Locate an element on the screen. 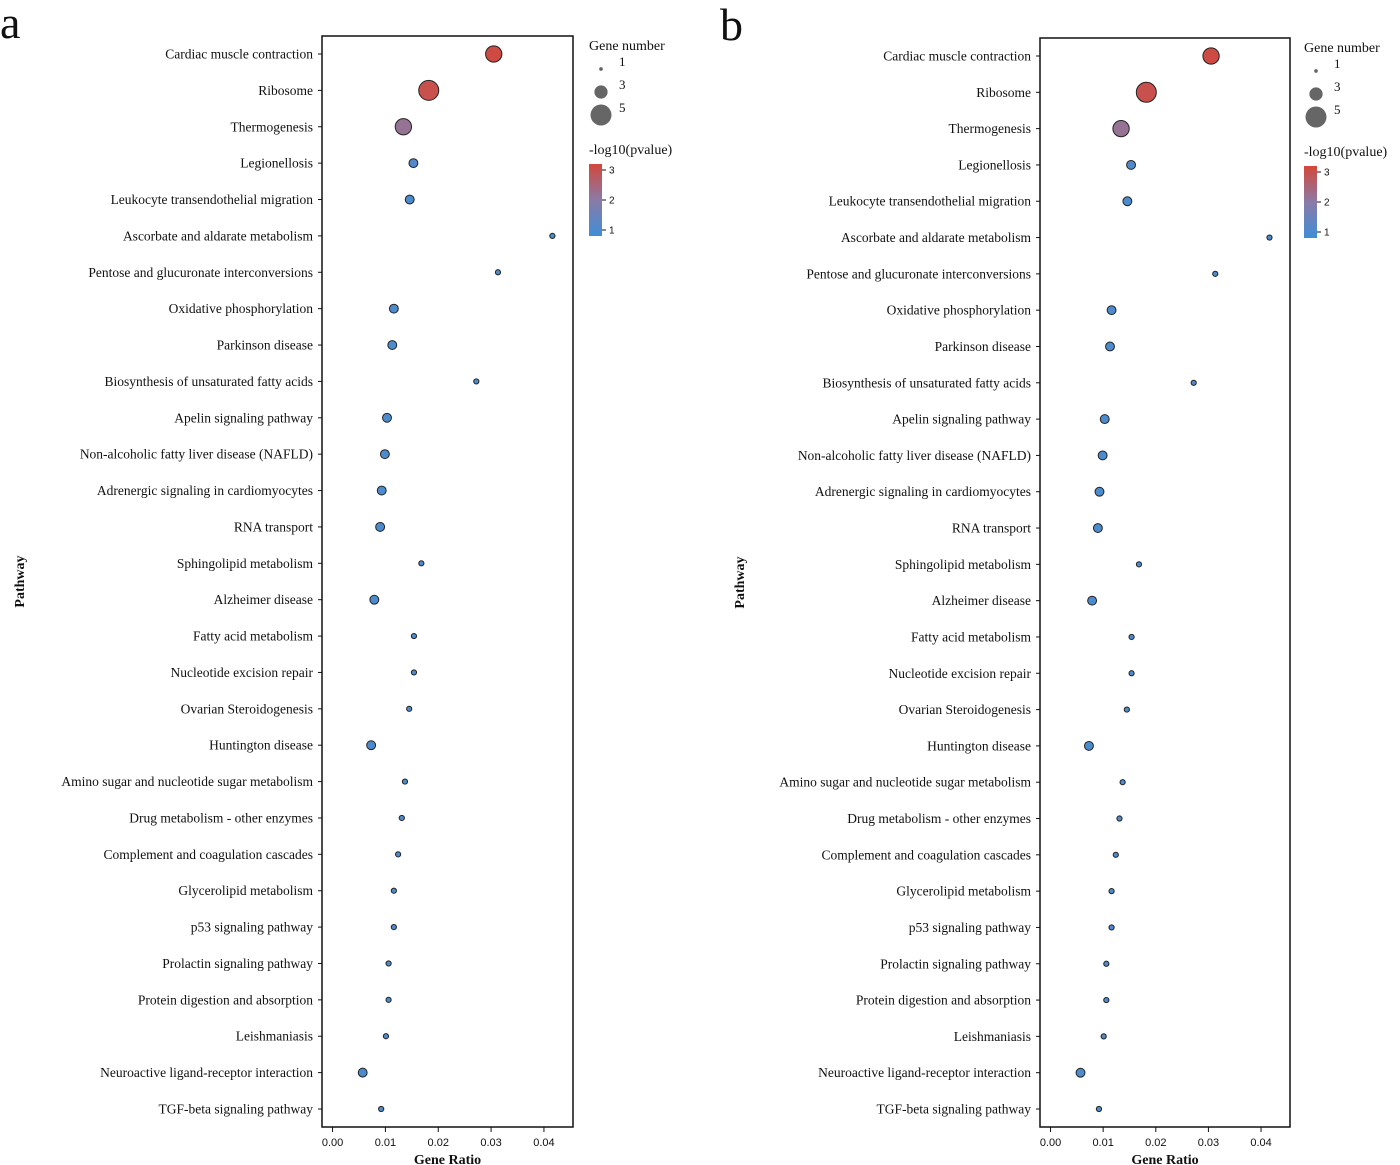 This screenshot has height=1165, width=1400. colorbar-tick-label: 3 is located at coordinates (612, 171).